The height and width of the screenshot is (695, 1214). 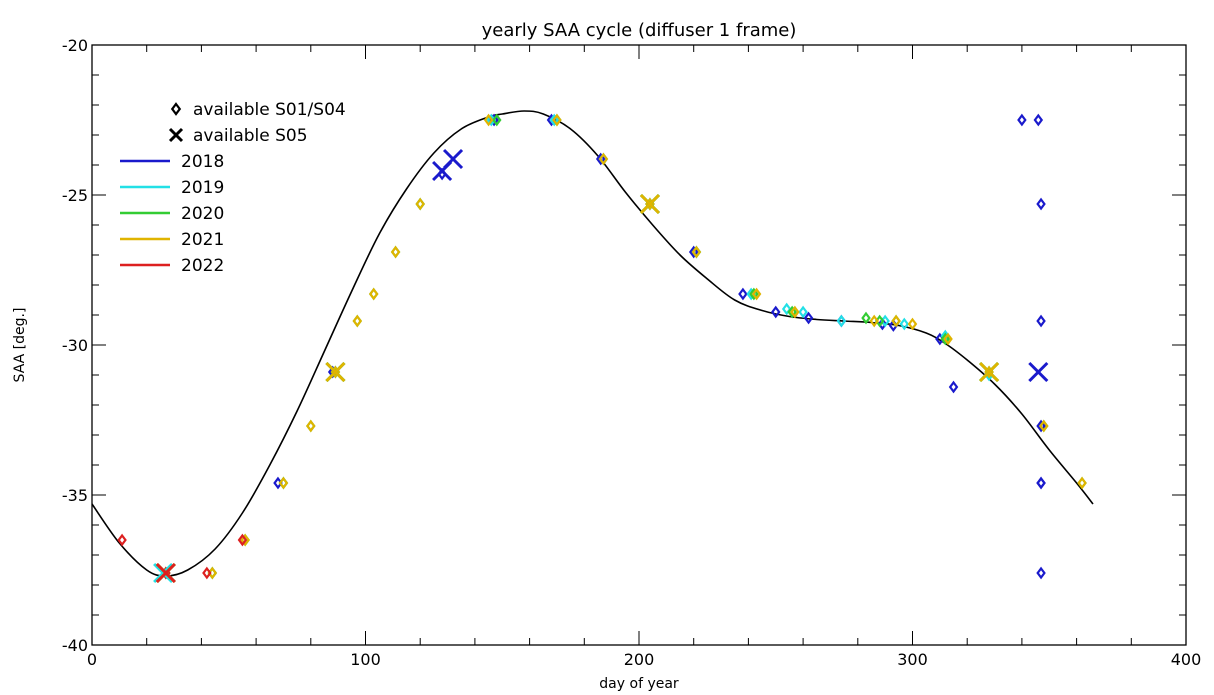 I want to click on legend-label: 2021, so click(x=202, y=240).